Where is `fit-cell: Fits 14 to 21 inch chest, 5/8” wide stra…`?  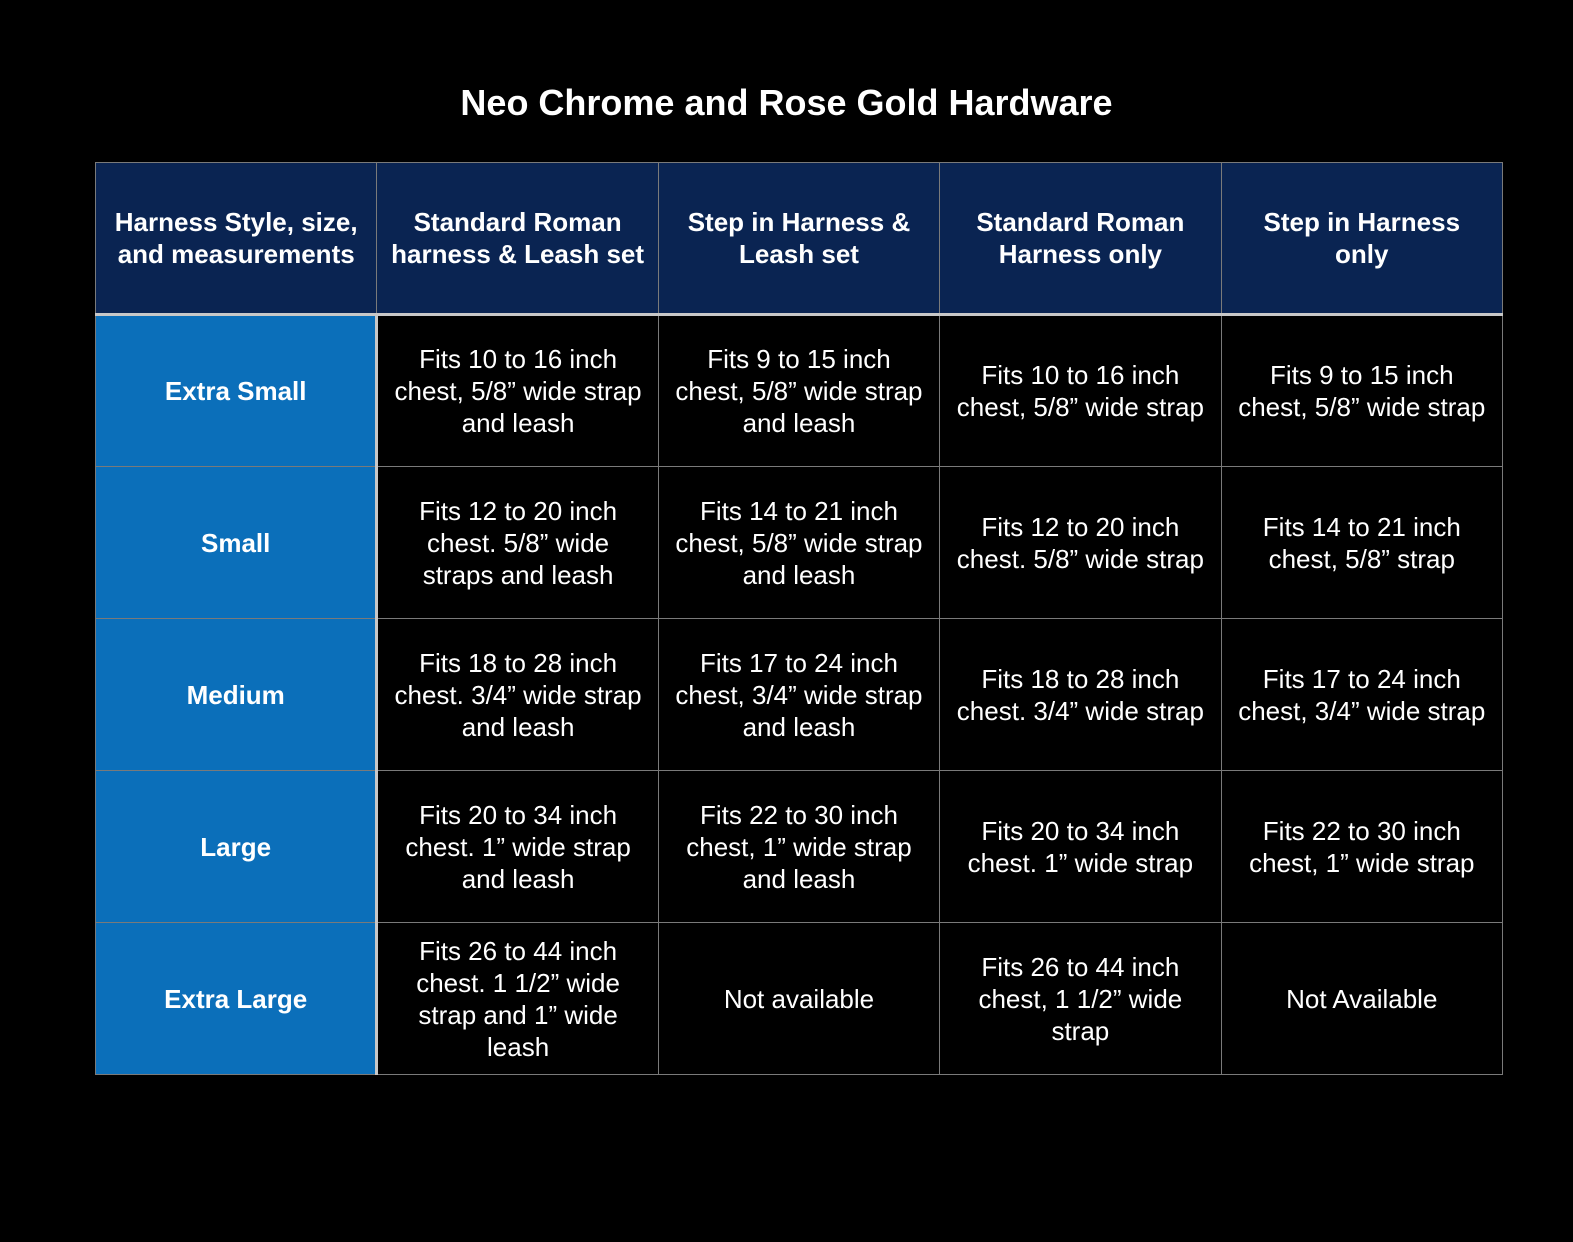
fit-cell: Fits 14 to 21 inch chest, 5/8” wide stra… is located at coordinates (799, 542).